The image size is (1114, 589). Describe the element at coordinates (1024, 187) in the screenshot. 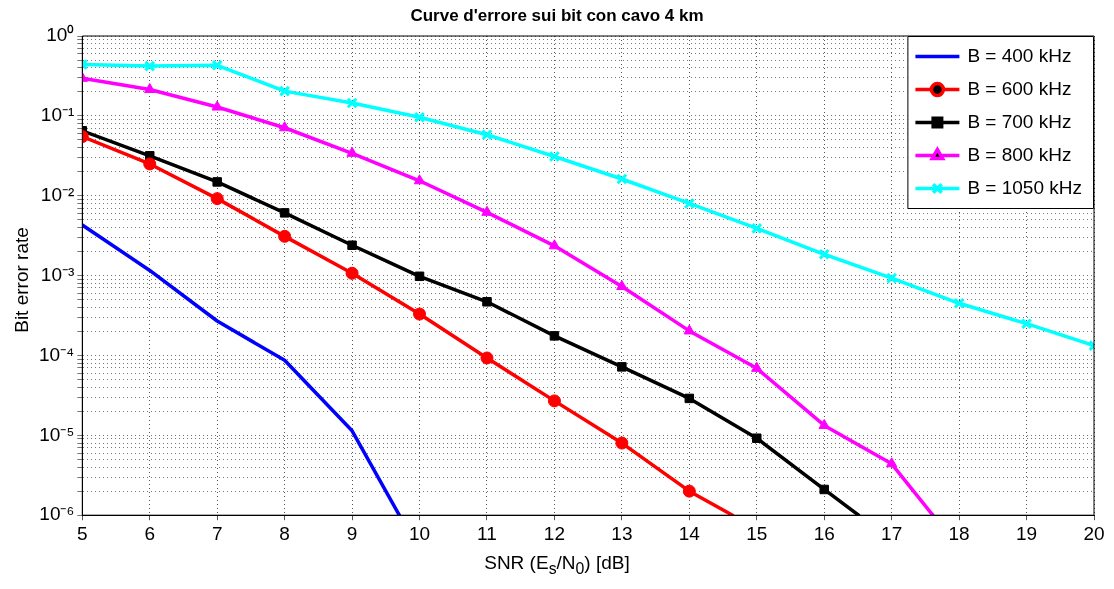

I see `legend-label: B = 1050 kHz` at that location.